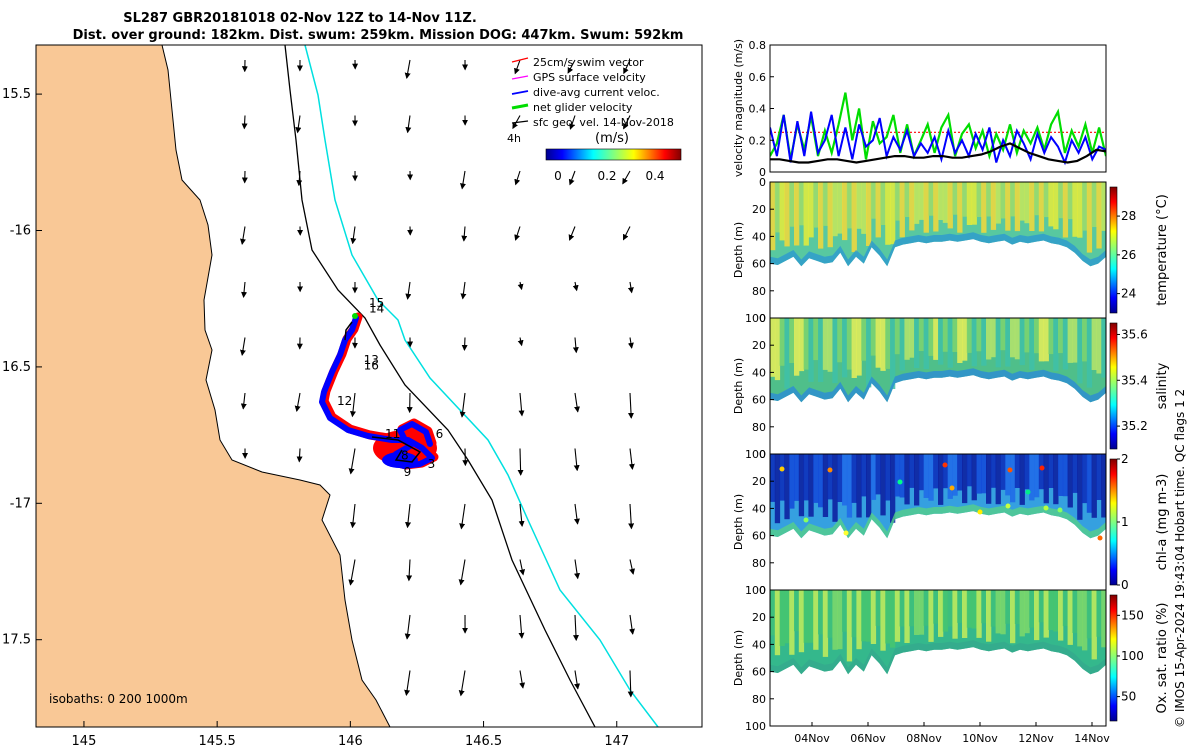 Image resolution: width=1200 pixels, height=750 pixels. What do you see at coordinates (1134, 334) in the screenshot?
I see `colorbar-tick-label: 35.6` at bounding box center [1134, 334].